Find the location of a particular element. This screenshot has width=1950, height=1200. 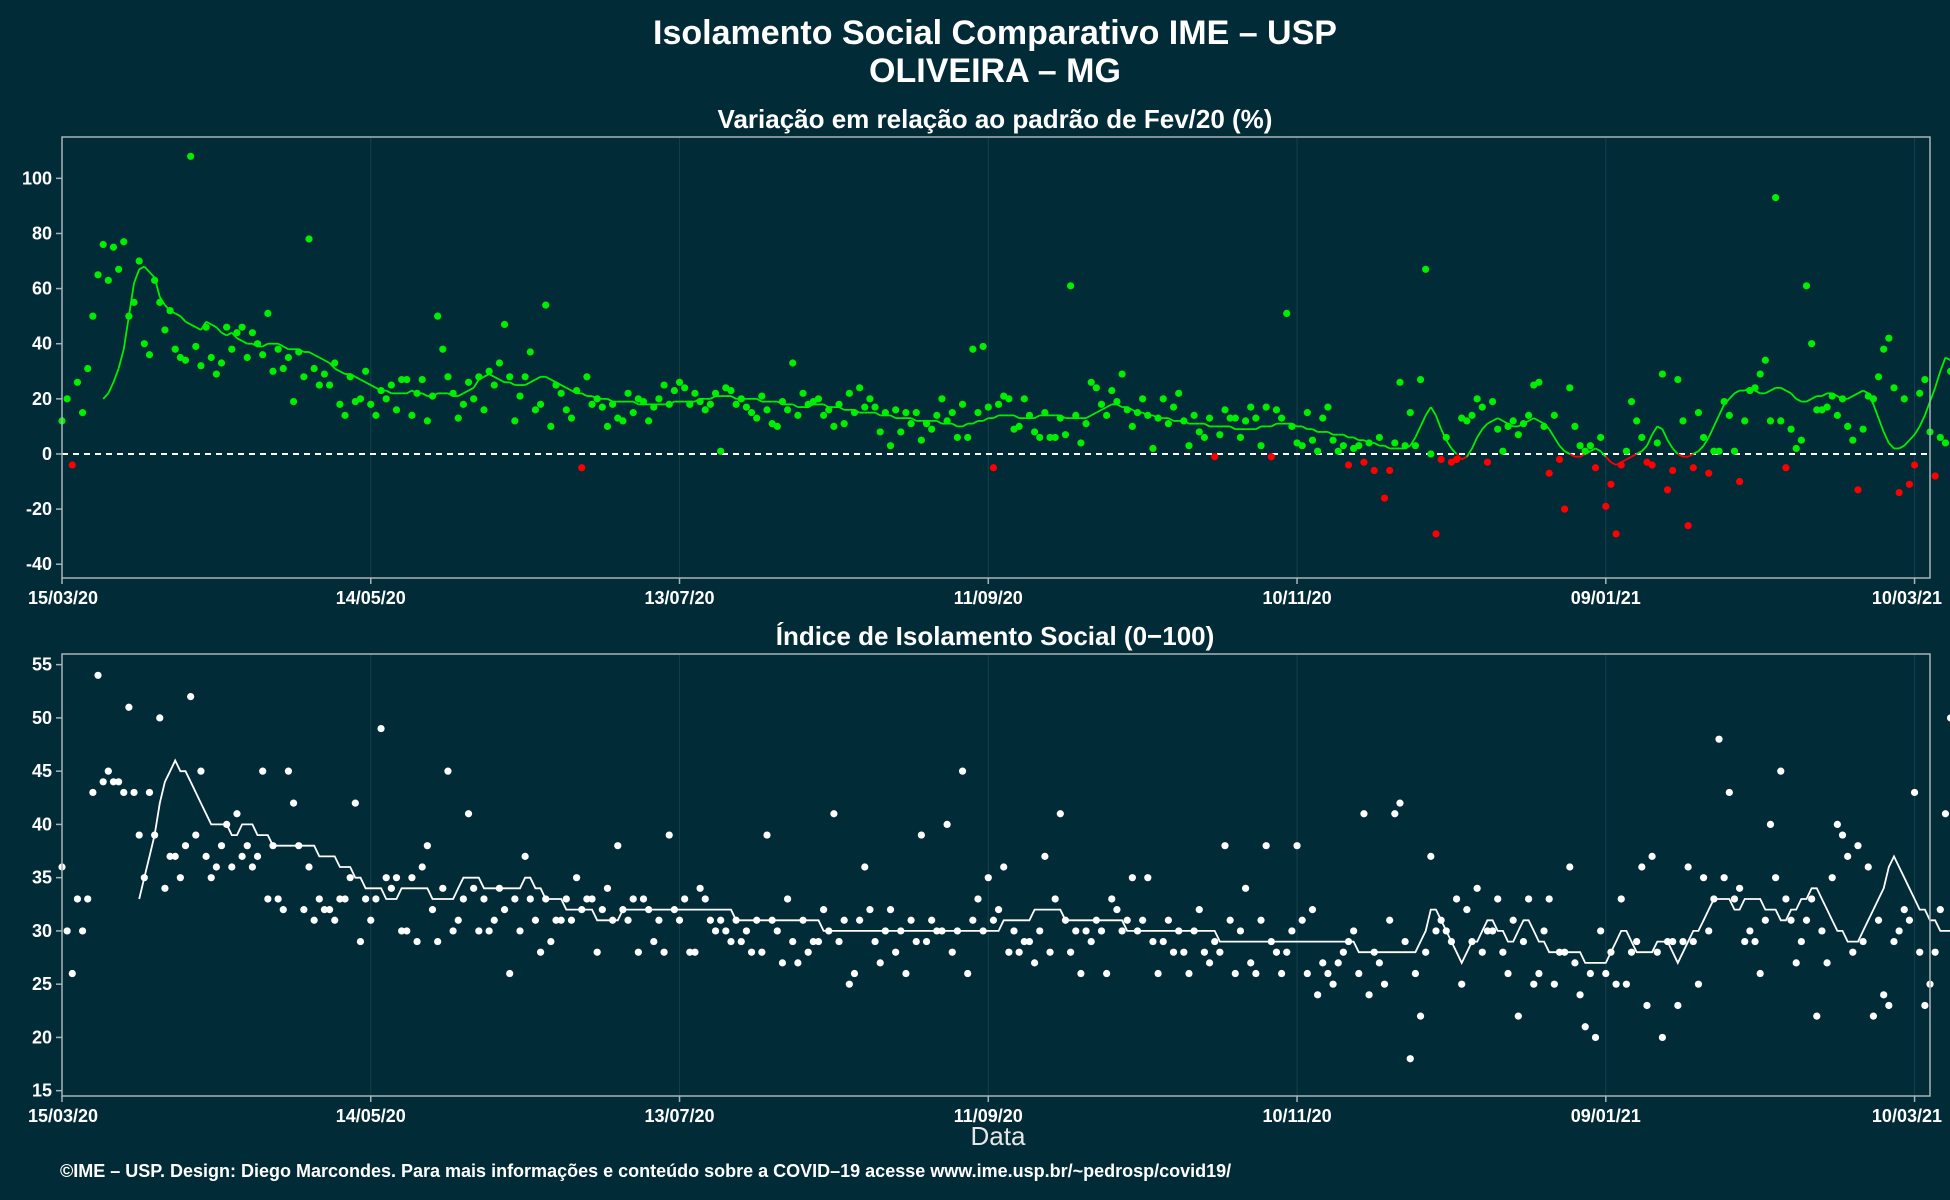

x-tick-label: 11/09/20 is located at coordinates (988, 598).